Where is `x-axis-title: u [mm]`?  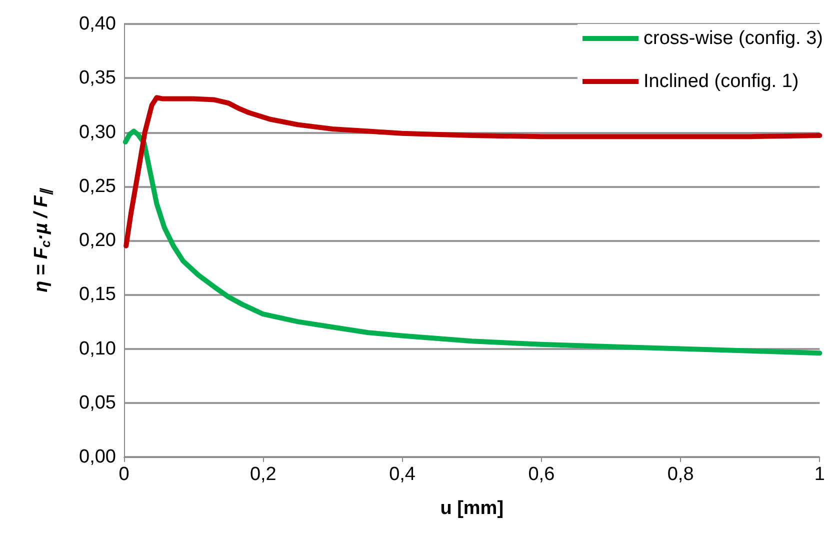
x-axis-title: u [mm] is located at coordinates (472, 508).